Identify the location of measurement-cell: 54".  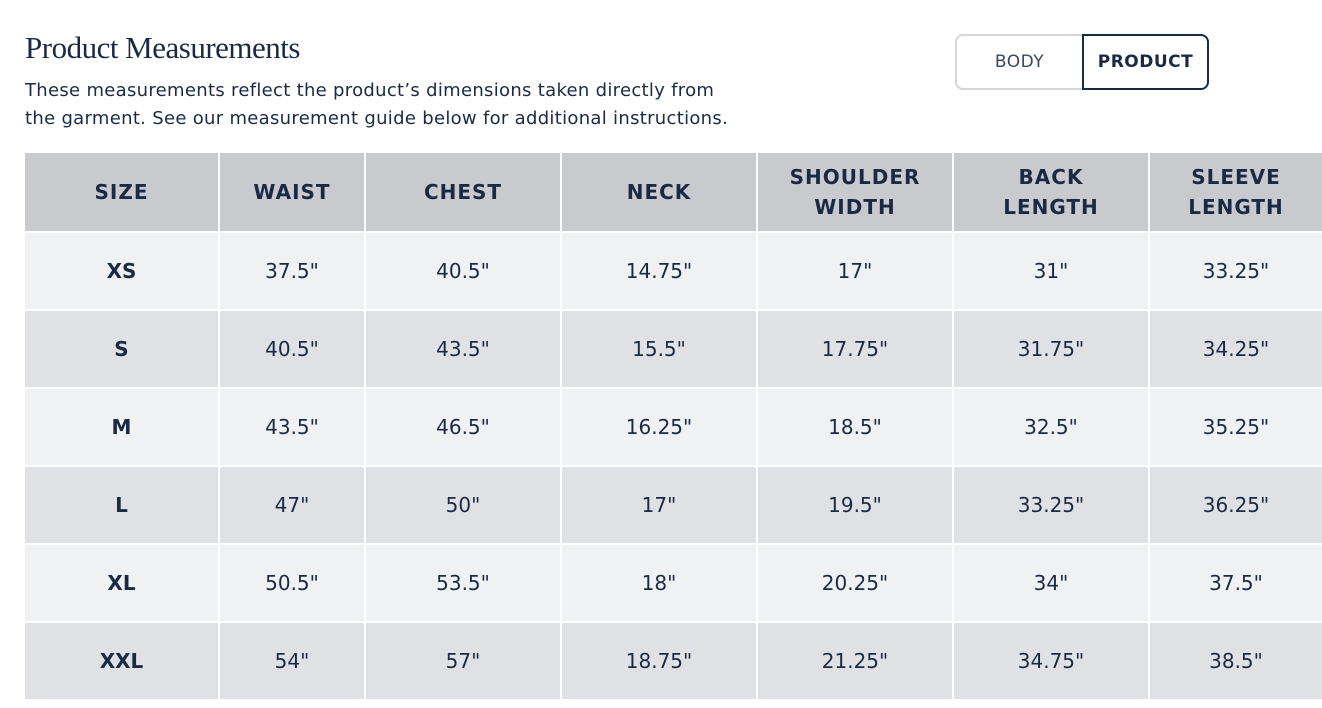
(291, 661).